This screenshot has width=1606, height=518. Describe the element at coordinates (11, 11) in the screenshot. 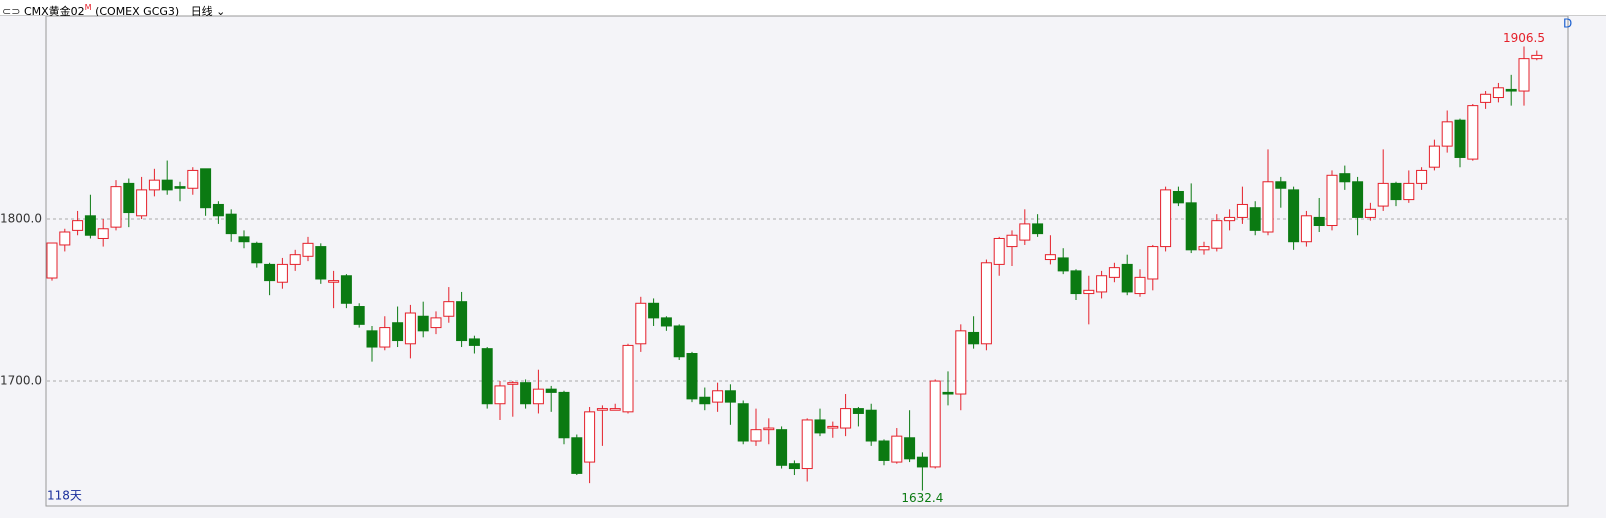

I see `link-icon: ⊂⊃` at that location.